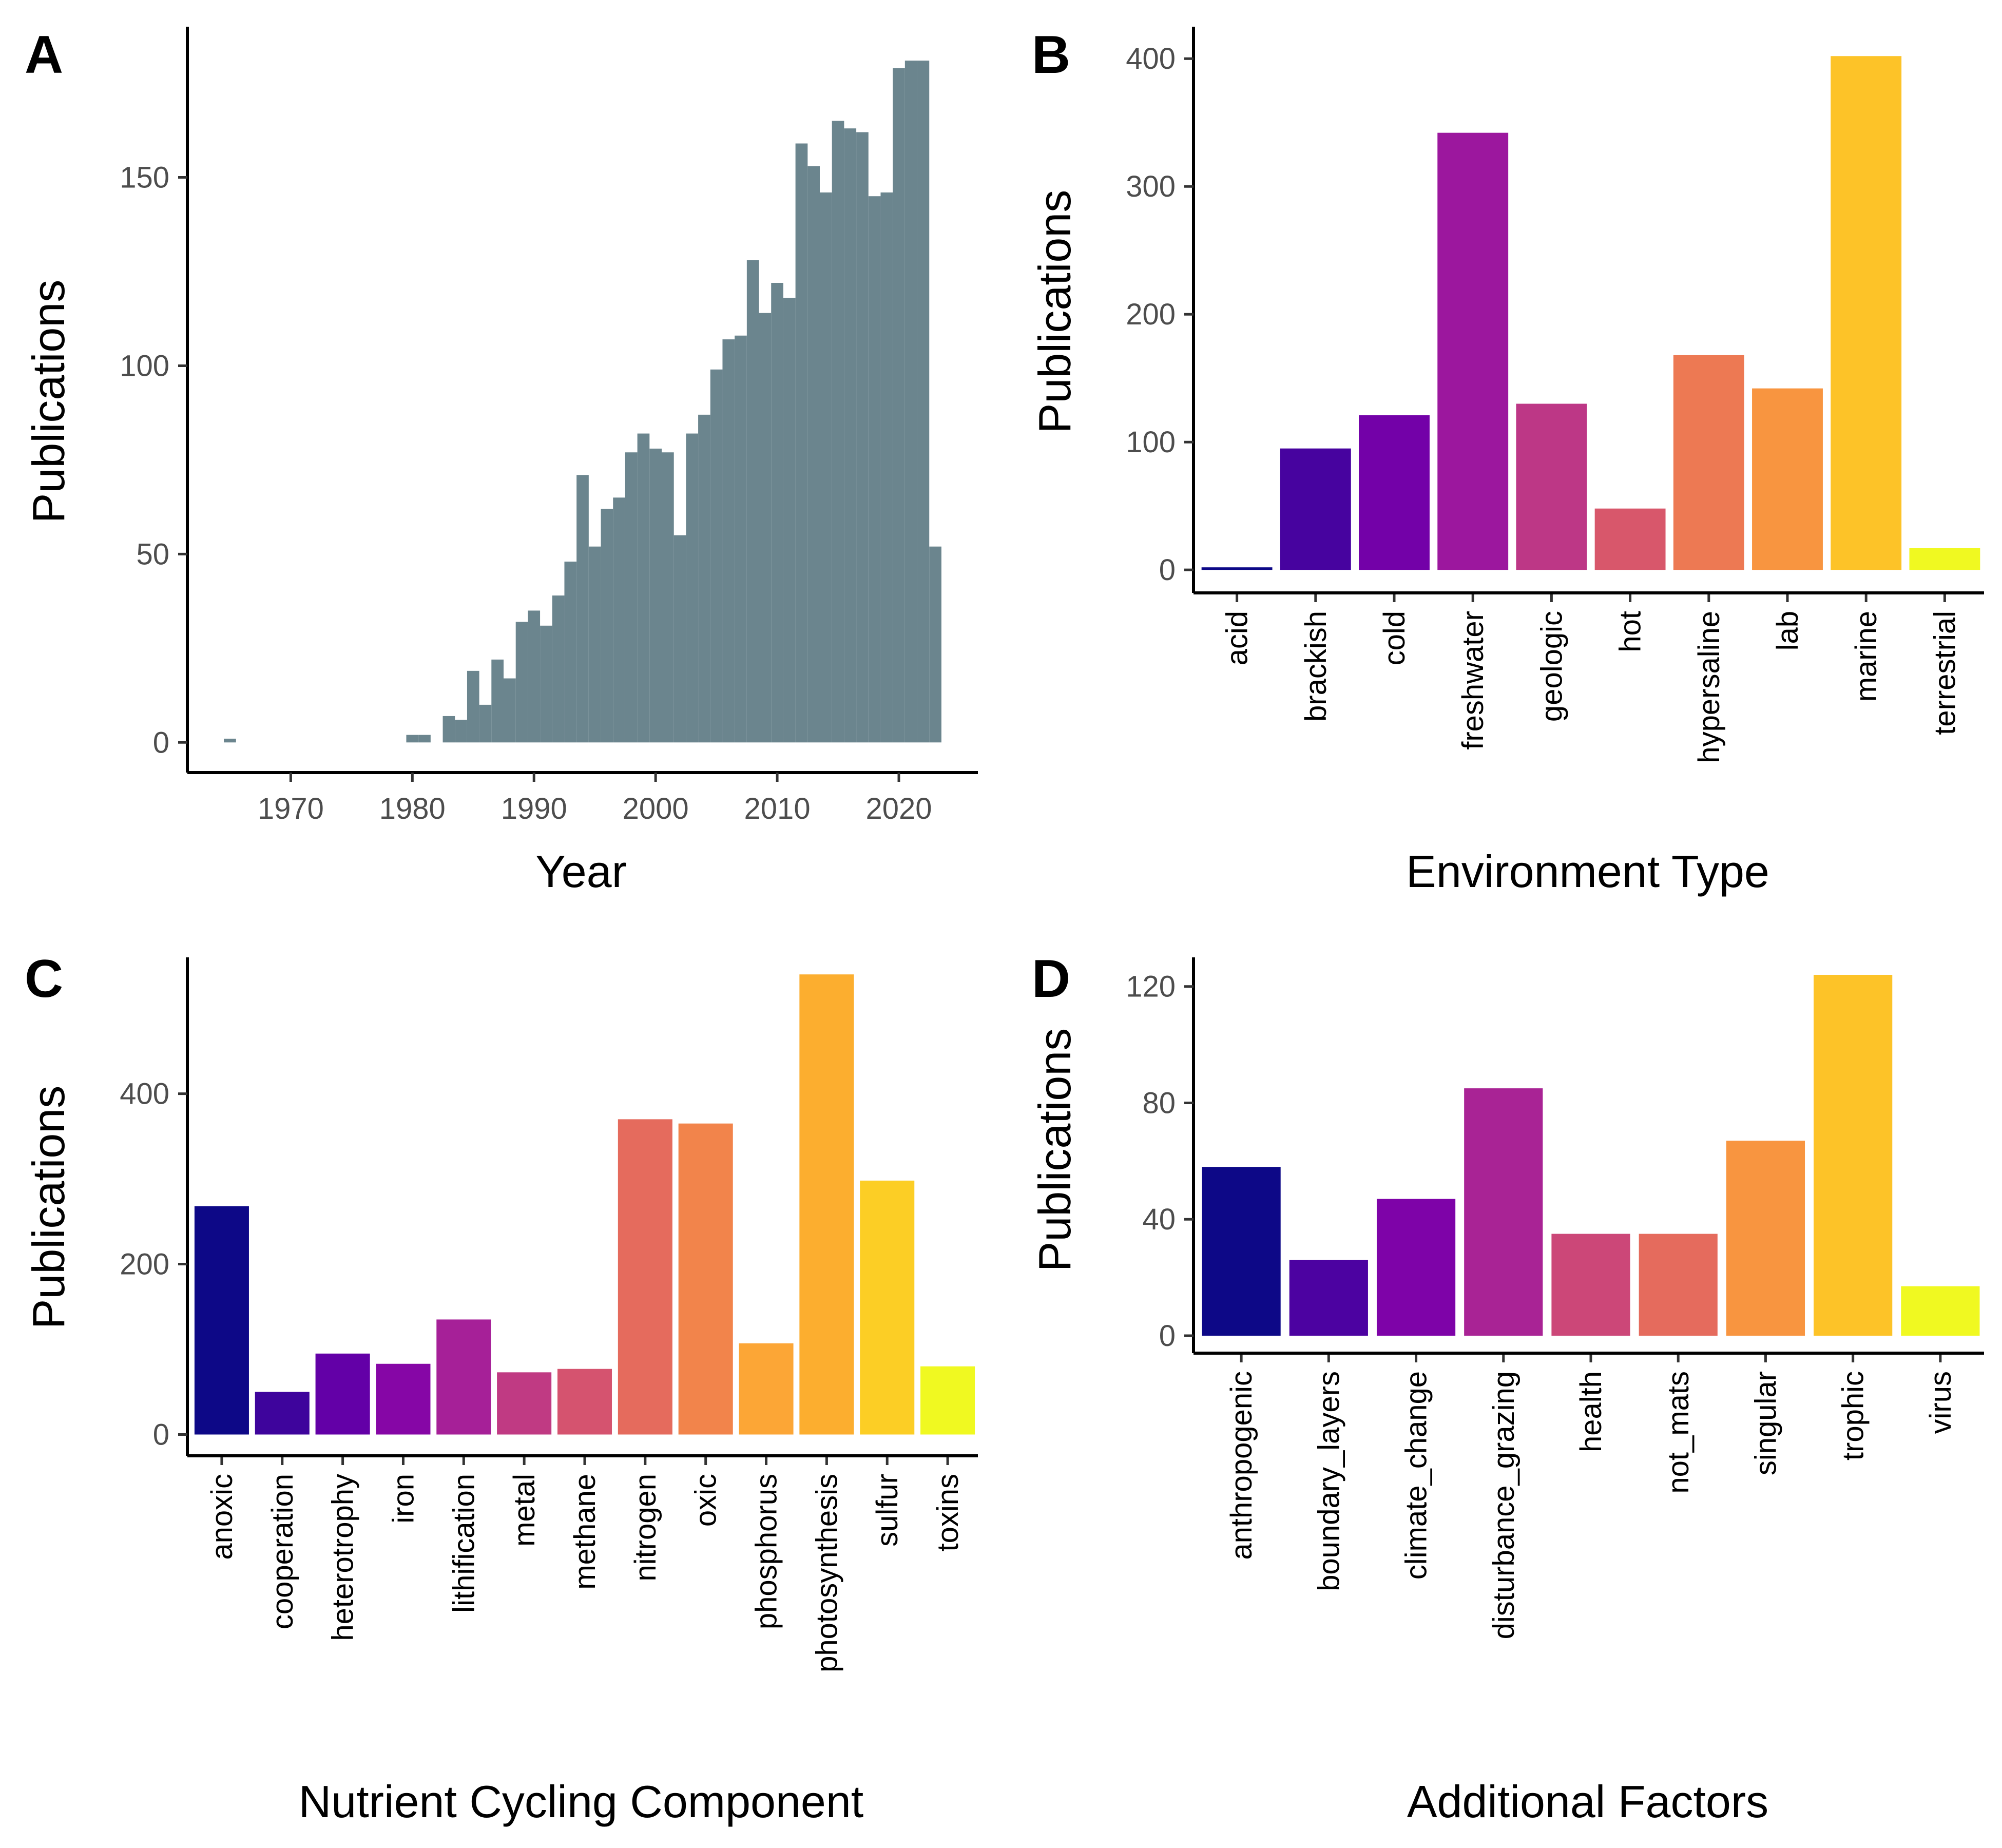 Image resolution: width=2002 pixels, height=1848 pixels. What do you see at coordinates (862, 437) in the screenshot?
I see `bar-year-2017` at bounding box center [862, 437].